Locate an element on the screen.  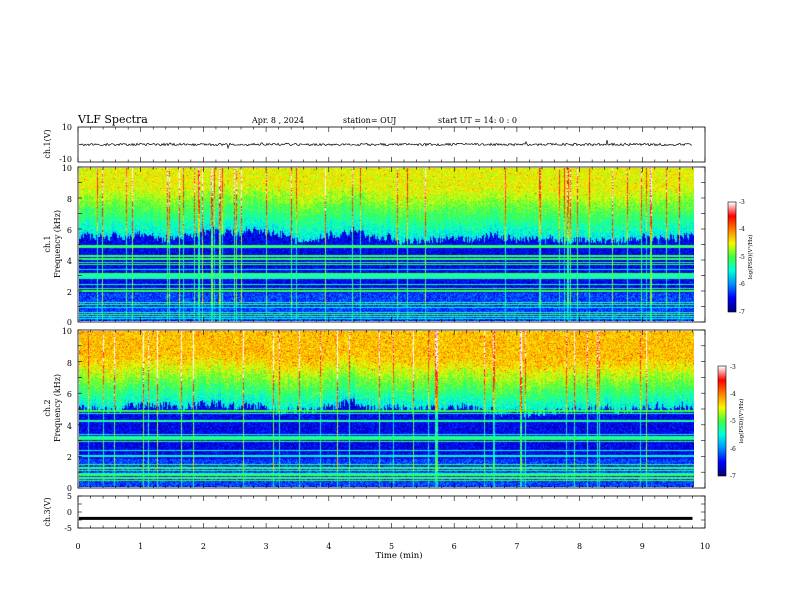
time-axis-tick-2: 2 is located at coordinates (203, 546).